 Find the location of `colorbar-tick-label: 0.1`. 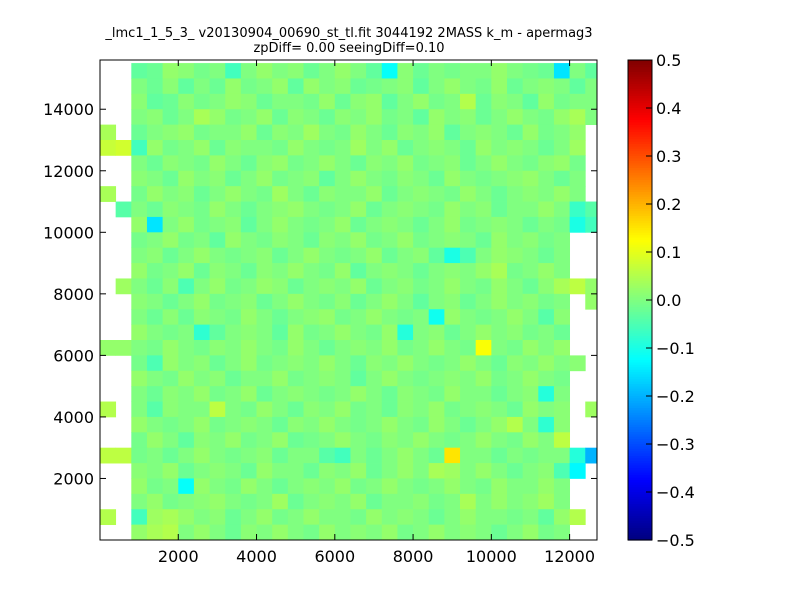

colorbar-tick-label: 0.1 is located at coordinates (668, 252).